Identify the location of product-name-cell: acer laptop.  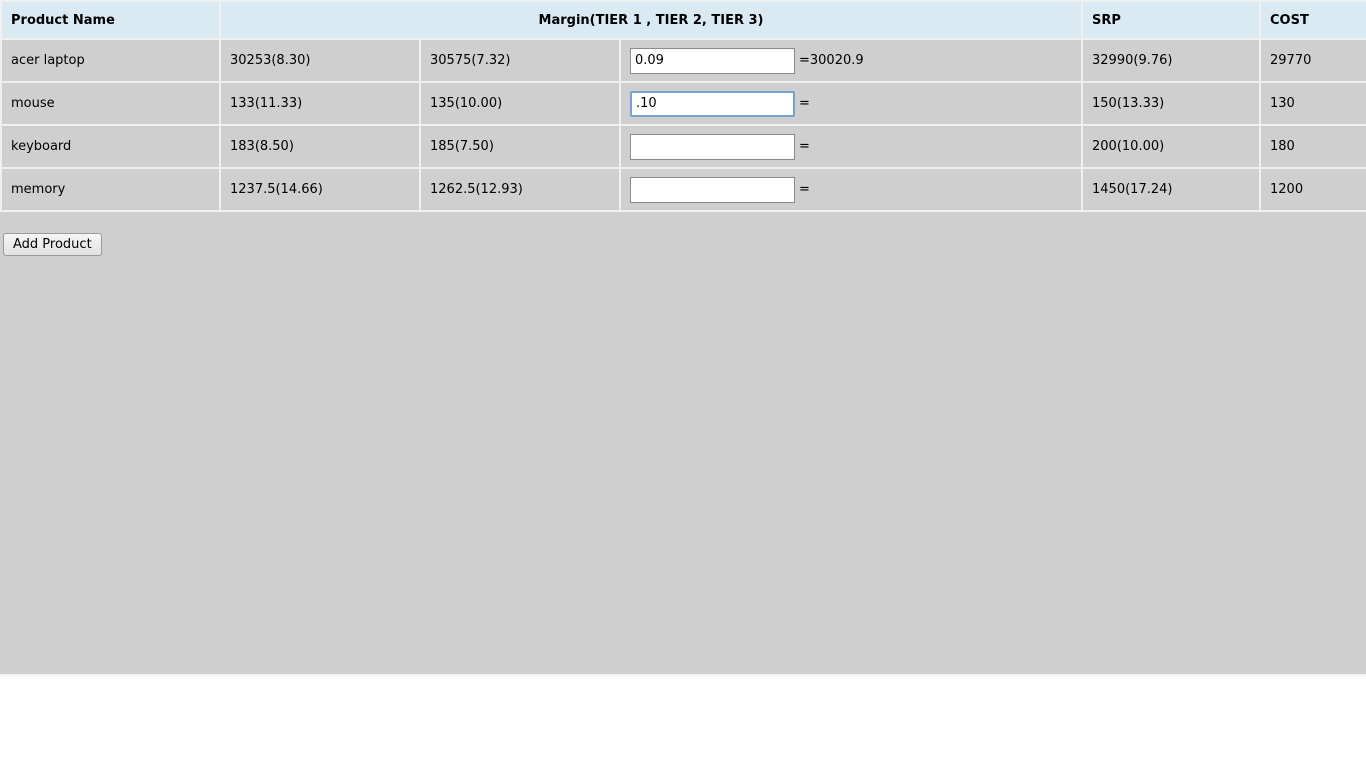
(110, 60).